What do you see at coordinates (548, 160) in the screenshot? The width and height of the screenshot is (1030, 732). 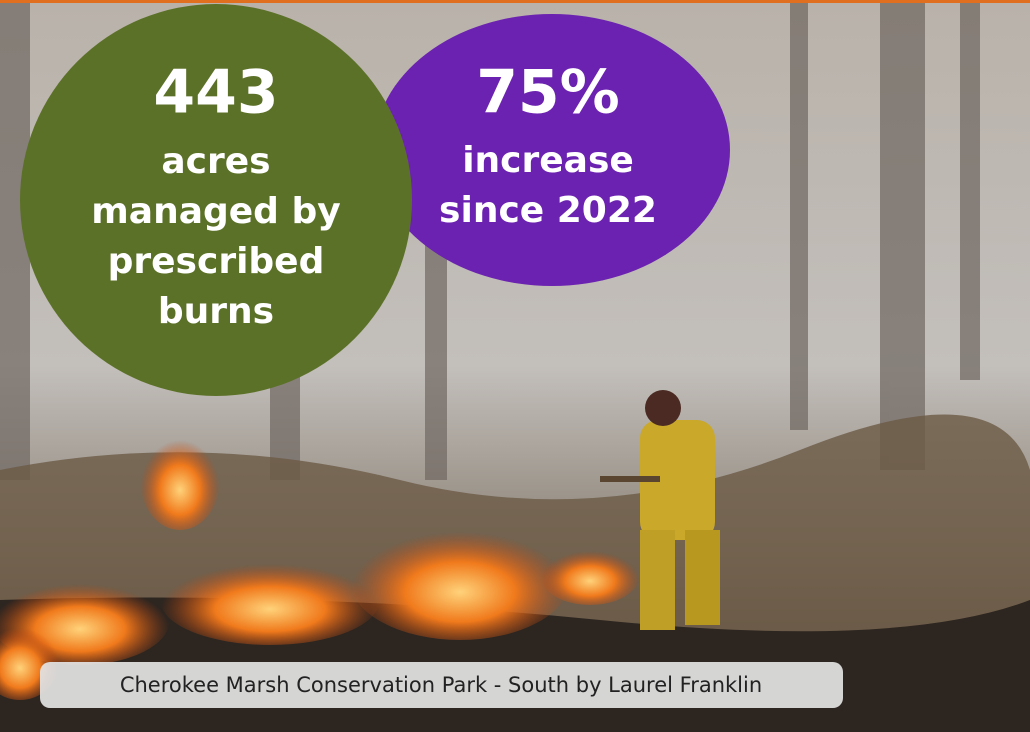 I see `stat-text: increase` at bounding box center [548, 160].